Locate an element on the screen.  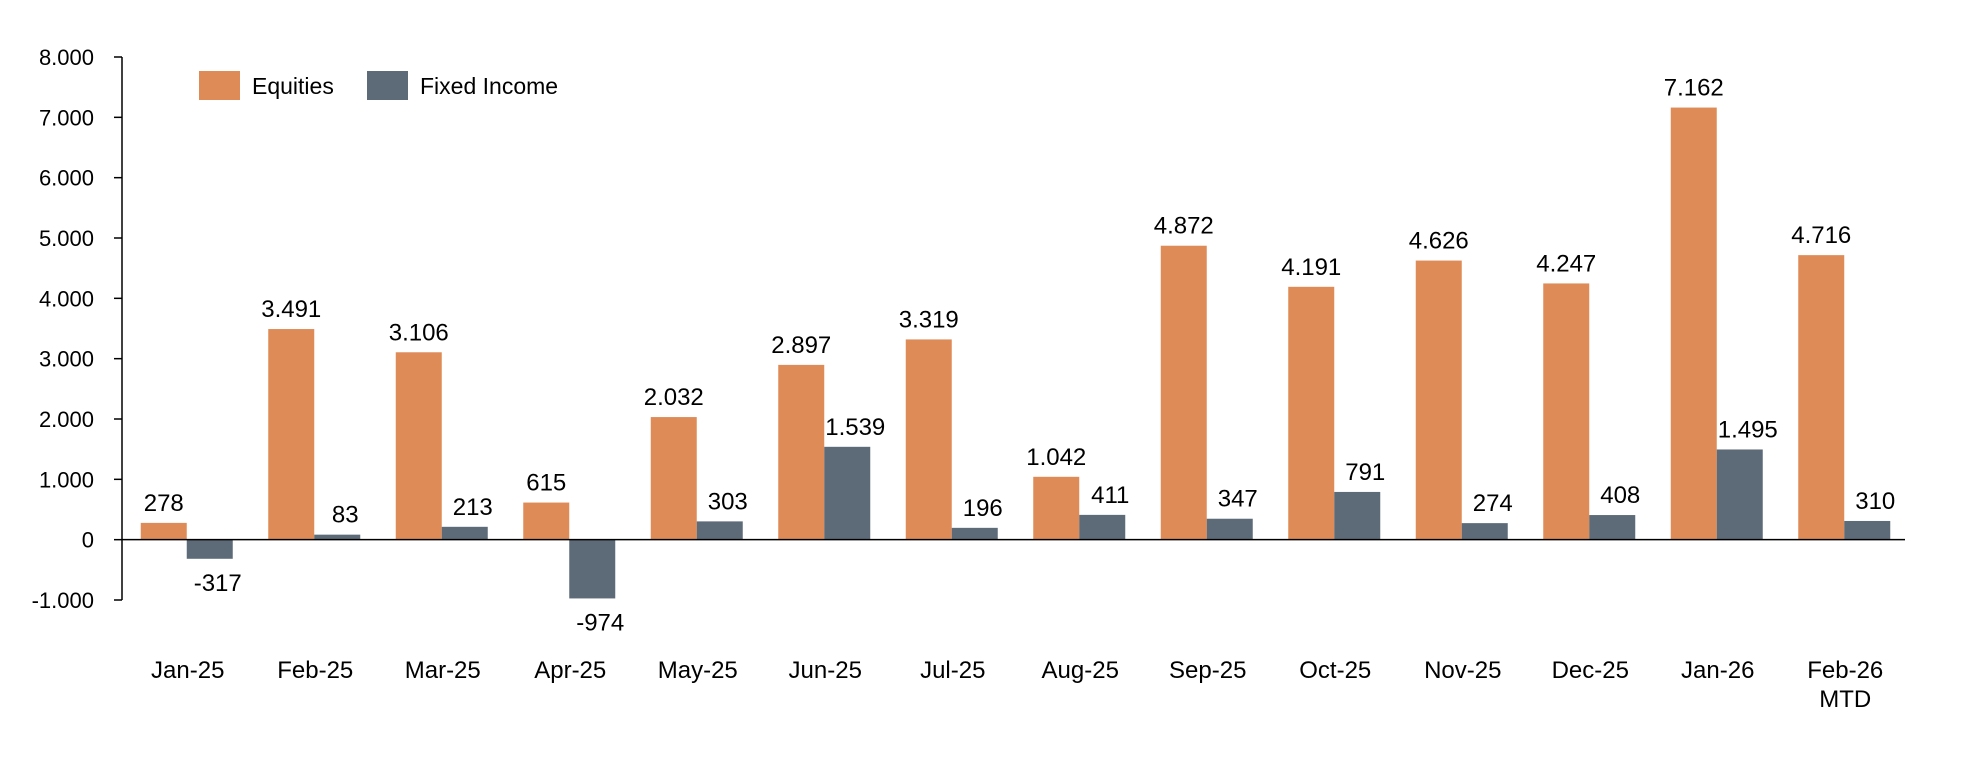
data-label-fixed-income: 791 is located at coordinates (1365, 472).